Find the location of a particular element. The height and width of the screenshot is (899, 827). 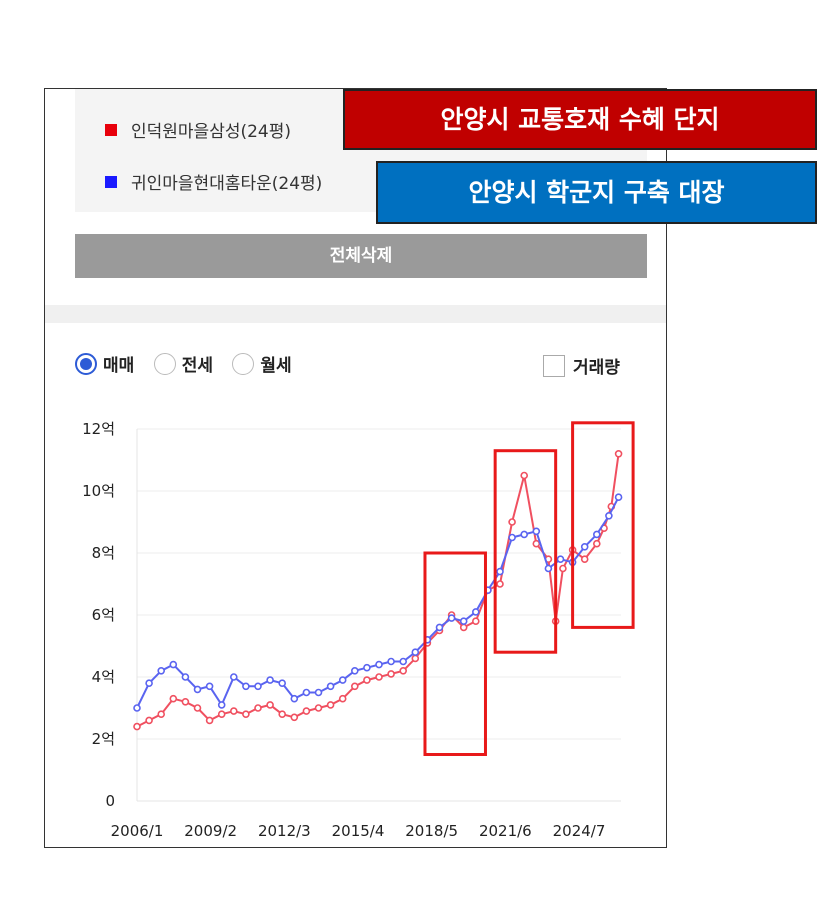

x-tick-label: 2024/7 is located at coordinates (579, 831).